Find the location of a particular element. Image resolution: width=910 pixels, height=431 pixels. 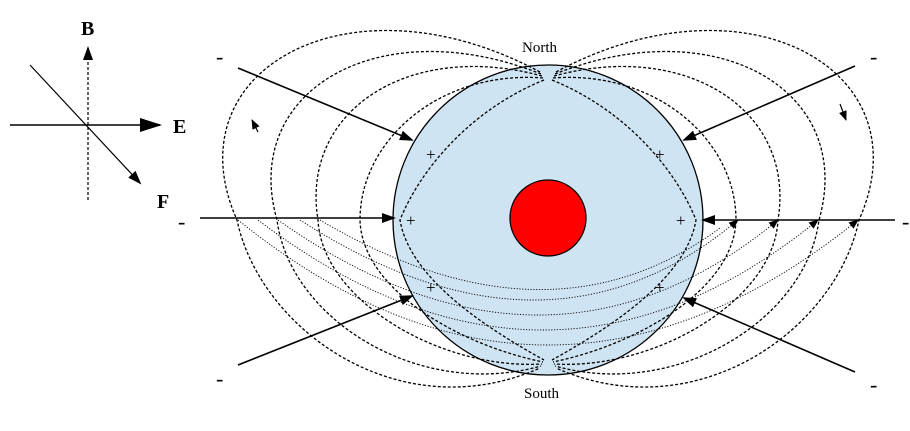

minus-bottom-right: - is located at coordinates (873, 384).